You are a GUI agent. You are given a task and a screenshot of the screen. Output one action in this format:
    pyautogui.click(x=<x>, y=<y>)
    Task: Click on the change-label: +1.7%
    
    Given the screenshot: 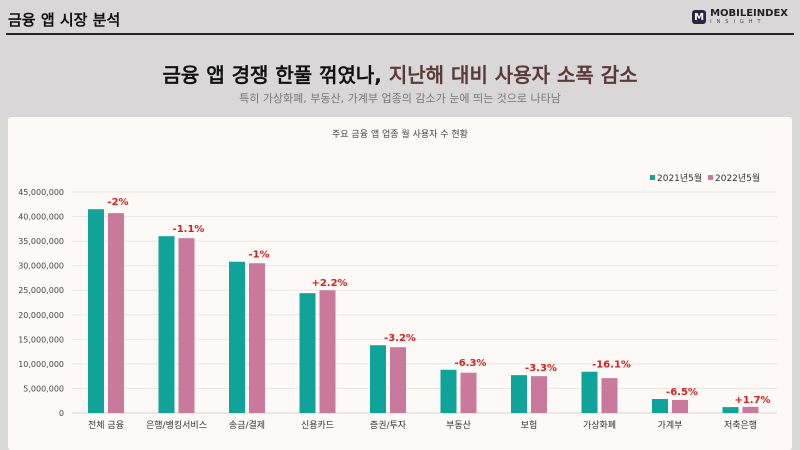 What is the action you would take?
    pyautogui.click(x=752, y=400)
    